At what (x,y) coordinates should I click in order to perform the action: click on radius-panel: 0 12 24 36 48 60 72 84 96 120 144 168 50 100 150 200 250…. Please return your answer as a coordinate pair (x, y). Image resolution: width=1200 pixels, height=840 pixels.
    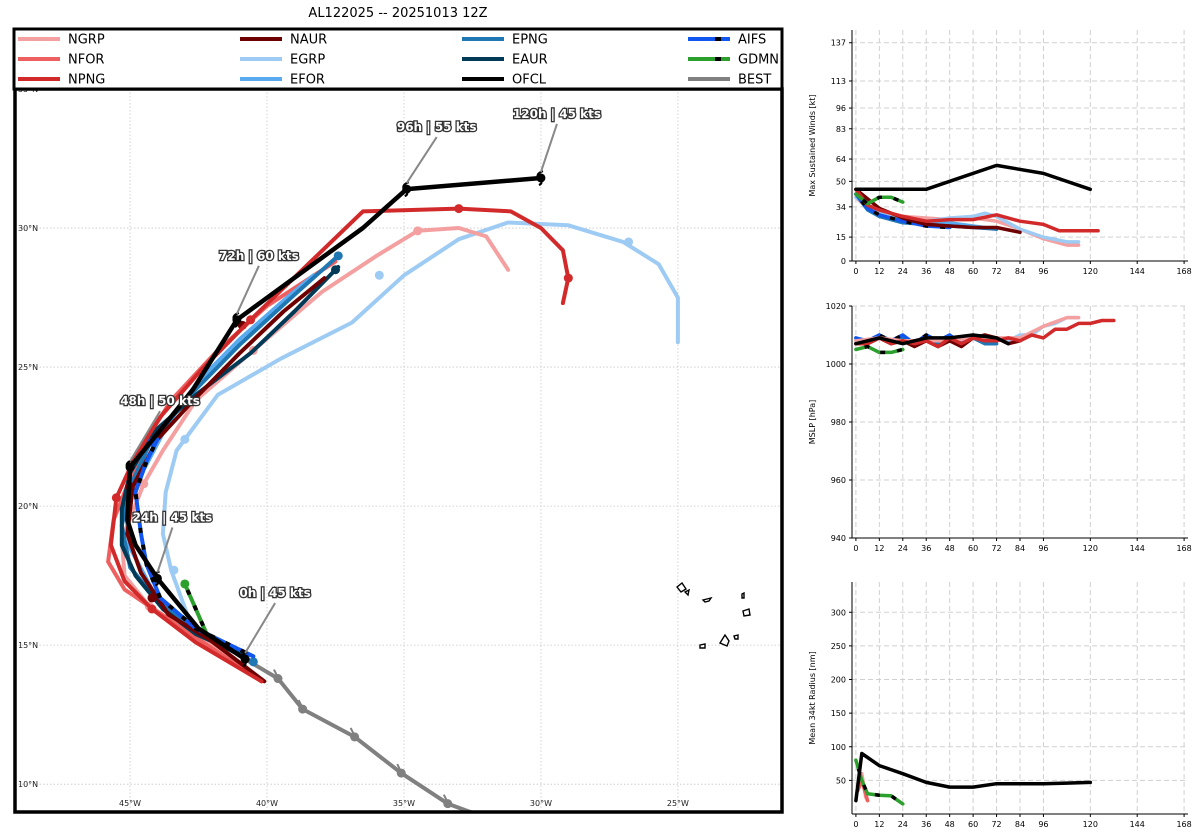
    Looking at the image, I should click on (1000, 705).